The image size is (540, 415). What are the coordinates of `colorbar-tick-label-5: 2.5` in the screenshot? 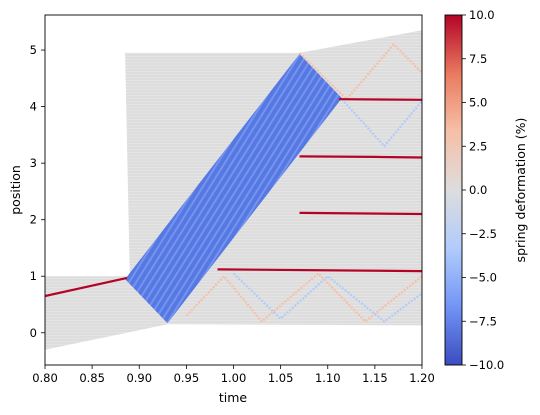 It's located at (478, 146).